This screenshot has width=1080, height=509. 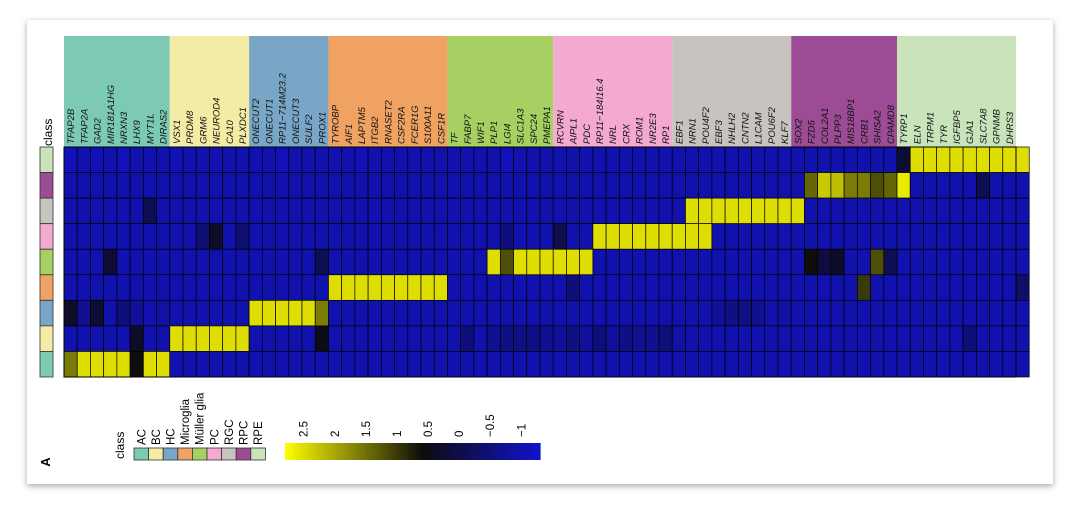 What do you see at coordinates (230, 132) in the screenshot?
I see `gene-label: CA10` at bounding box center [230, 132].